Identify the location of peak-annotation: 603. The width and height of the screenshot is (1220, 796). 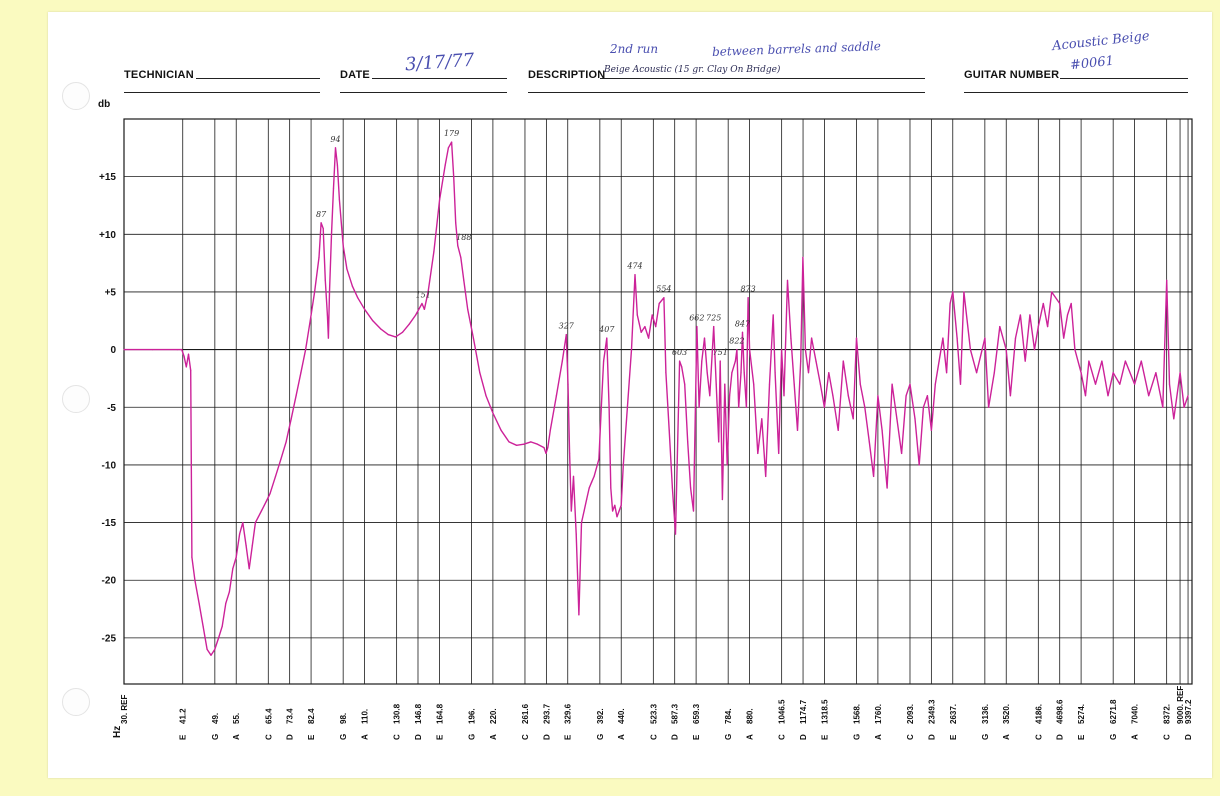
(679, 352).